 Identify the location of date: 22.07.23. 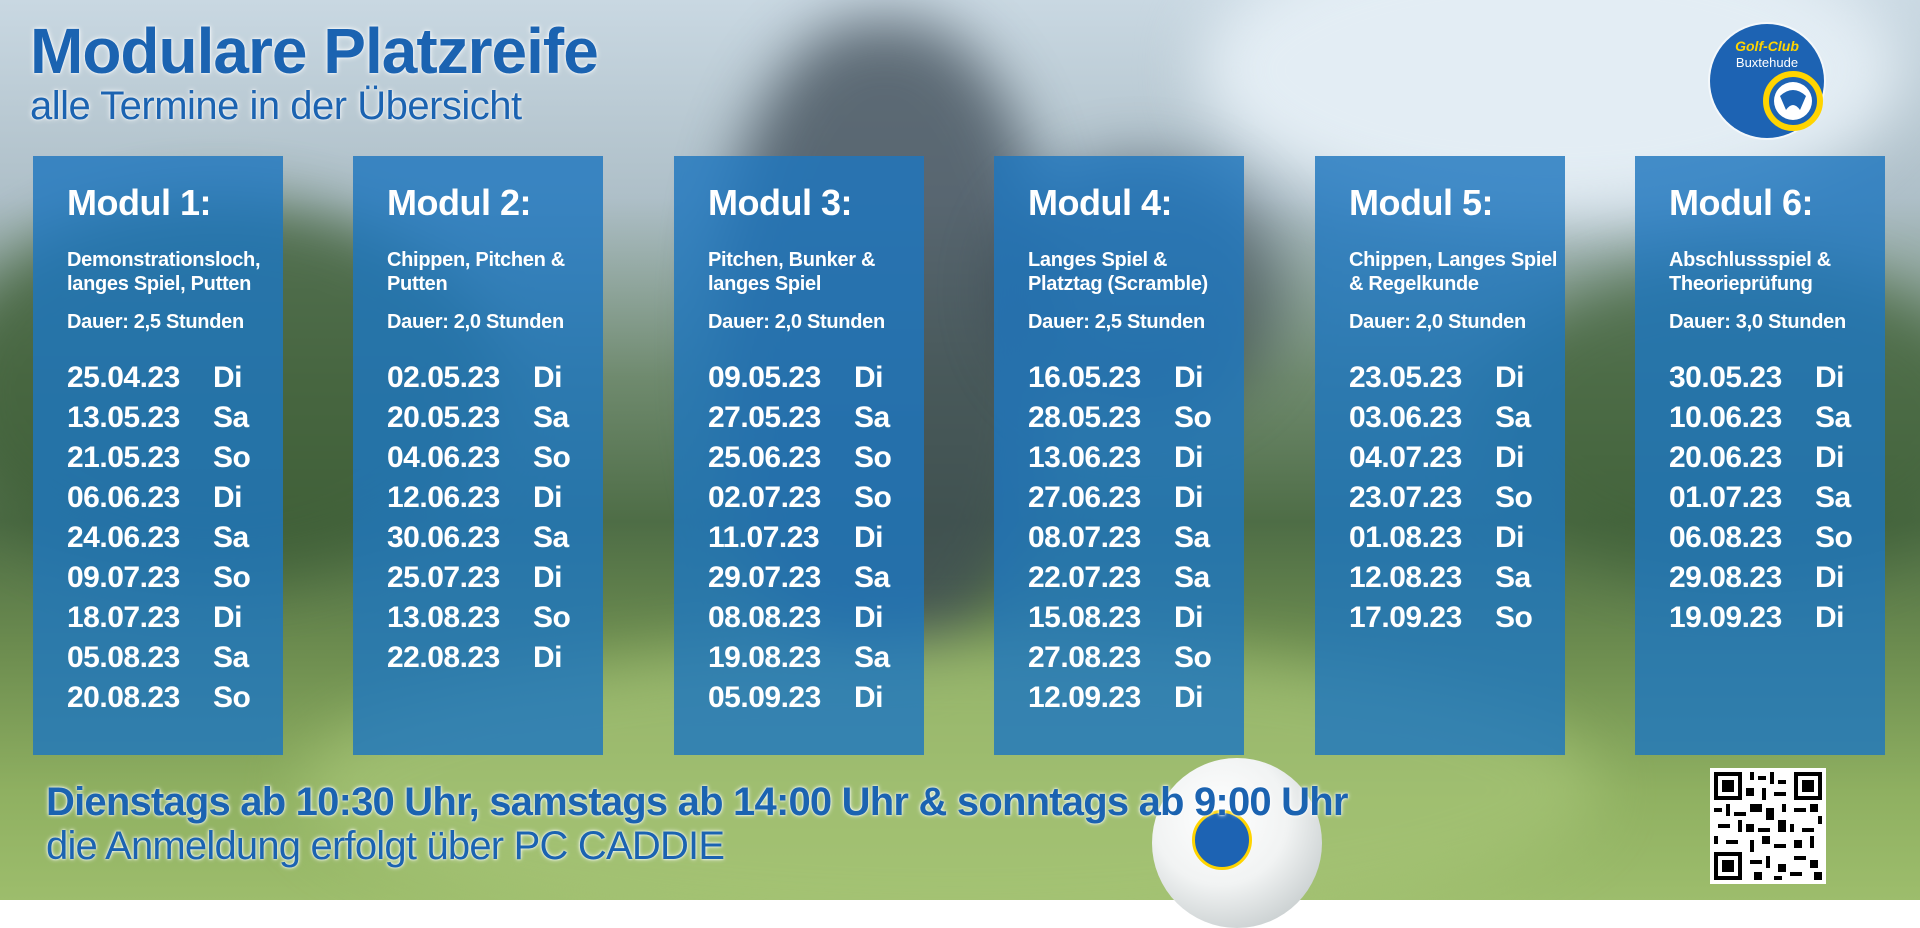
(1084, 577).